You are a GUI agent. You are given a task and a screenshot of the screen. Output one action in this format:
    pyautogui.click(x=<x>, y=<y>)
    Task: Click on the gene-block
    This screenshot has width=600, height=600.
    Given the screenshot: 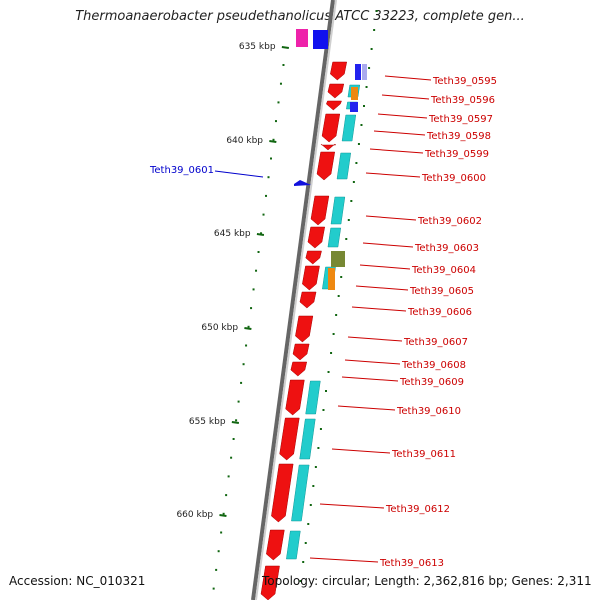 What is the action you would take?
    pyautogui.click(x=302, y=38)
    